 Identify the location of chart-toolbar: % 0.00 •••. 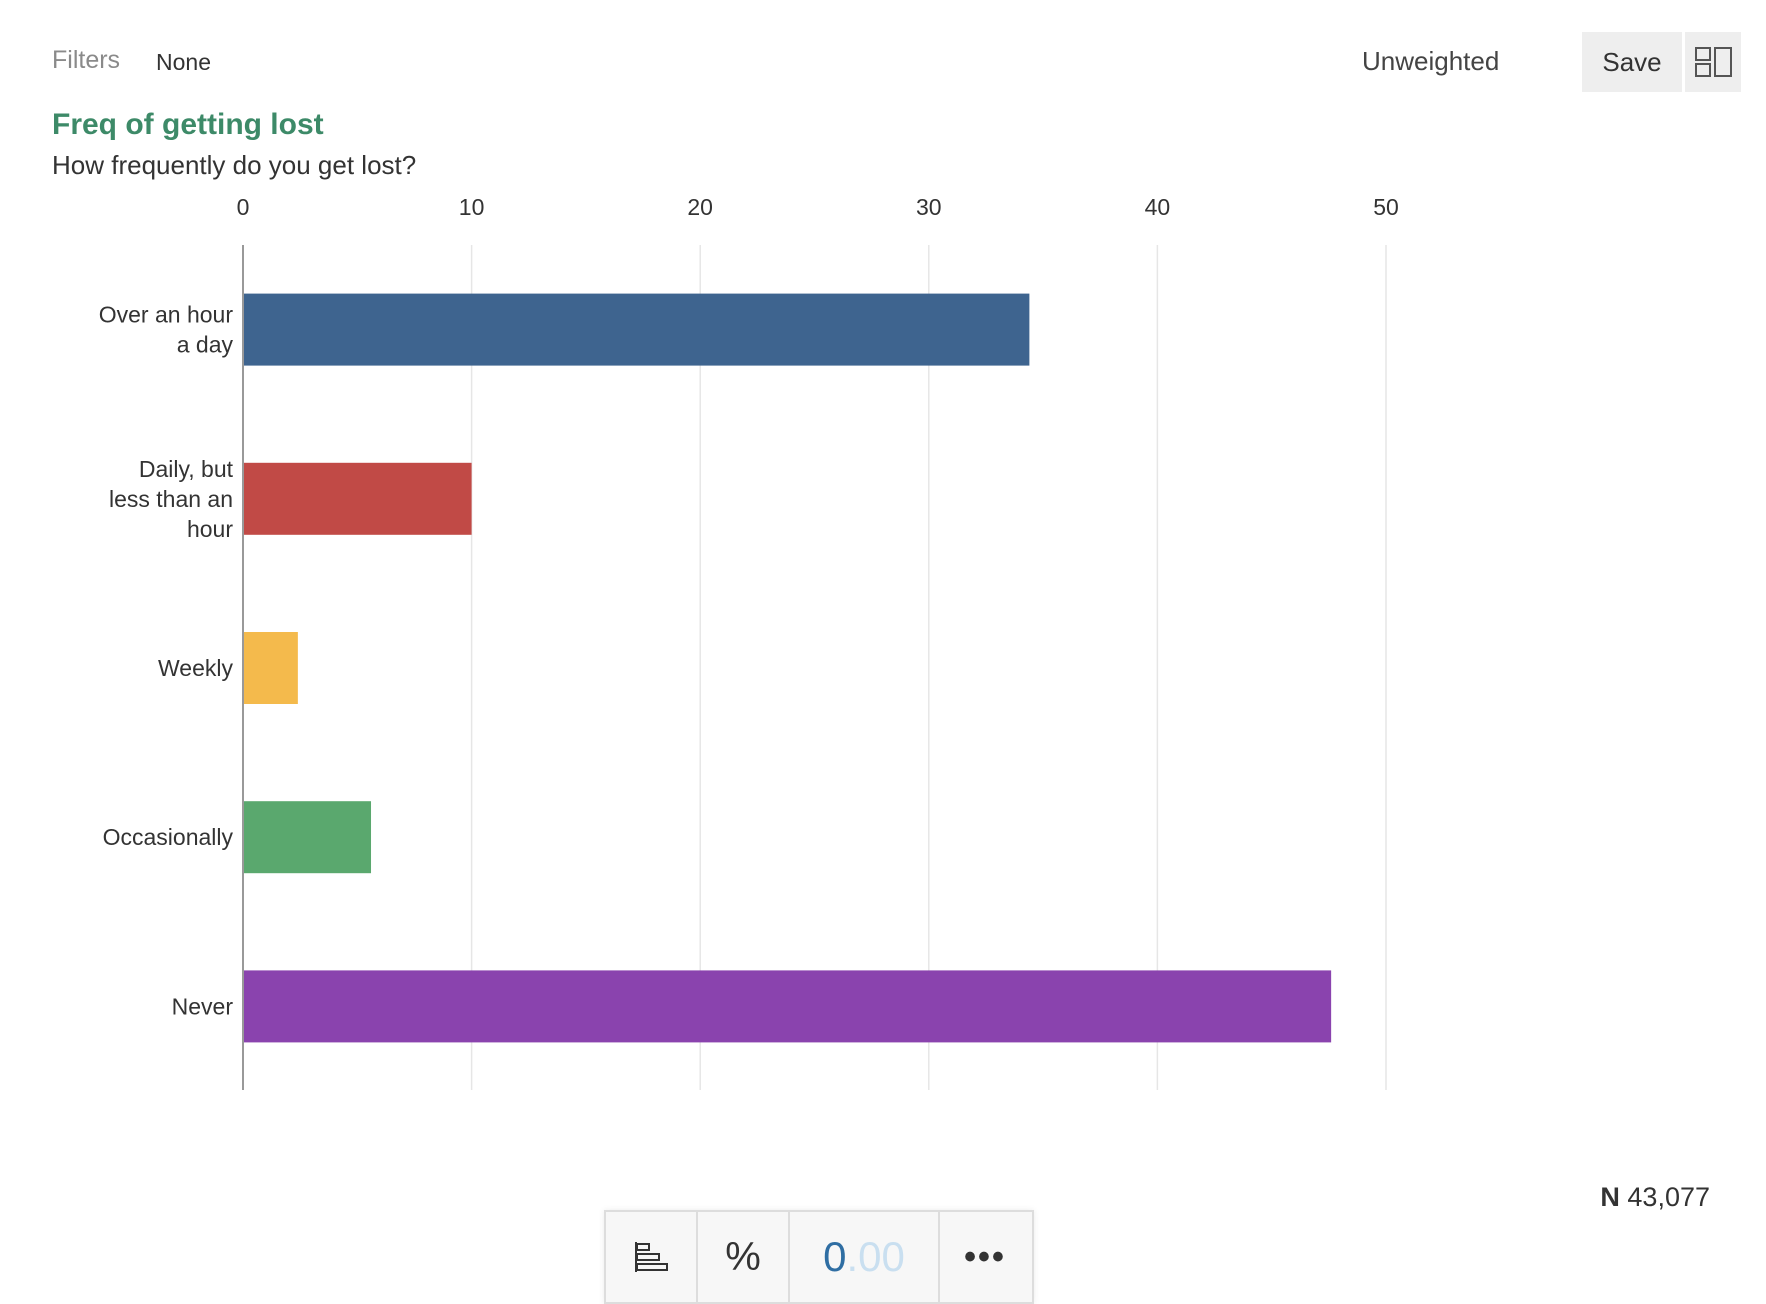
(819, 1257).